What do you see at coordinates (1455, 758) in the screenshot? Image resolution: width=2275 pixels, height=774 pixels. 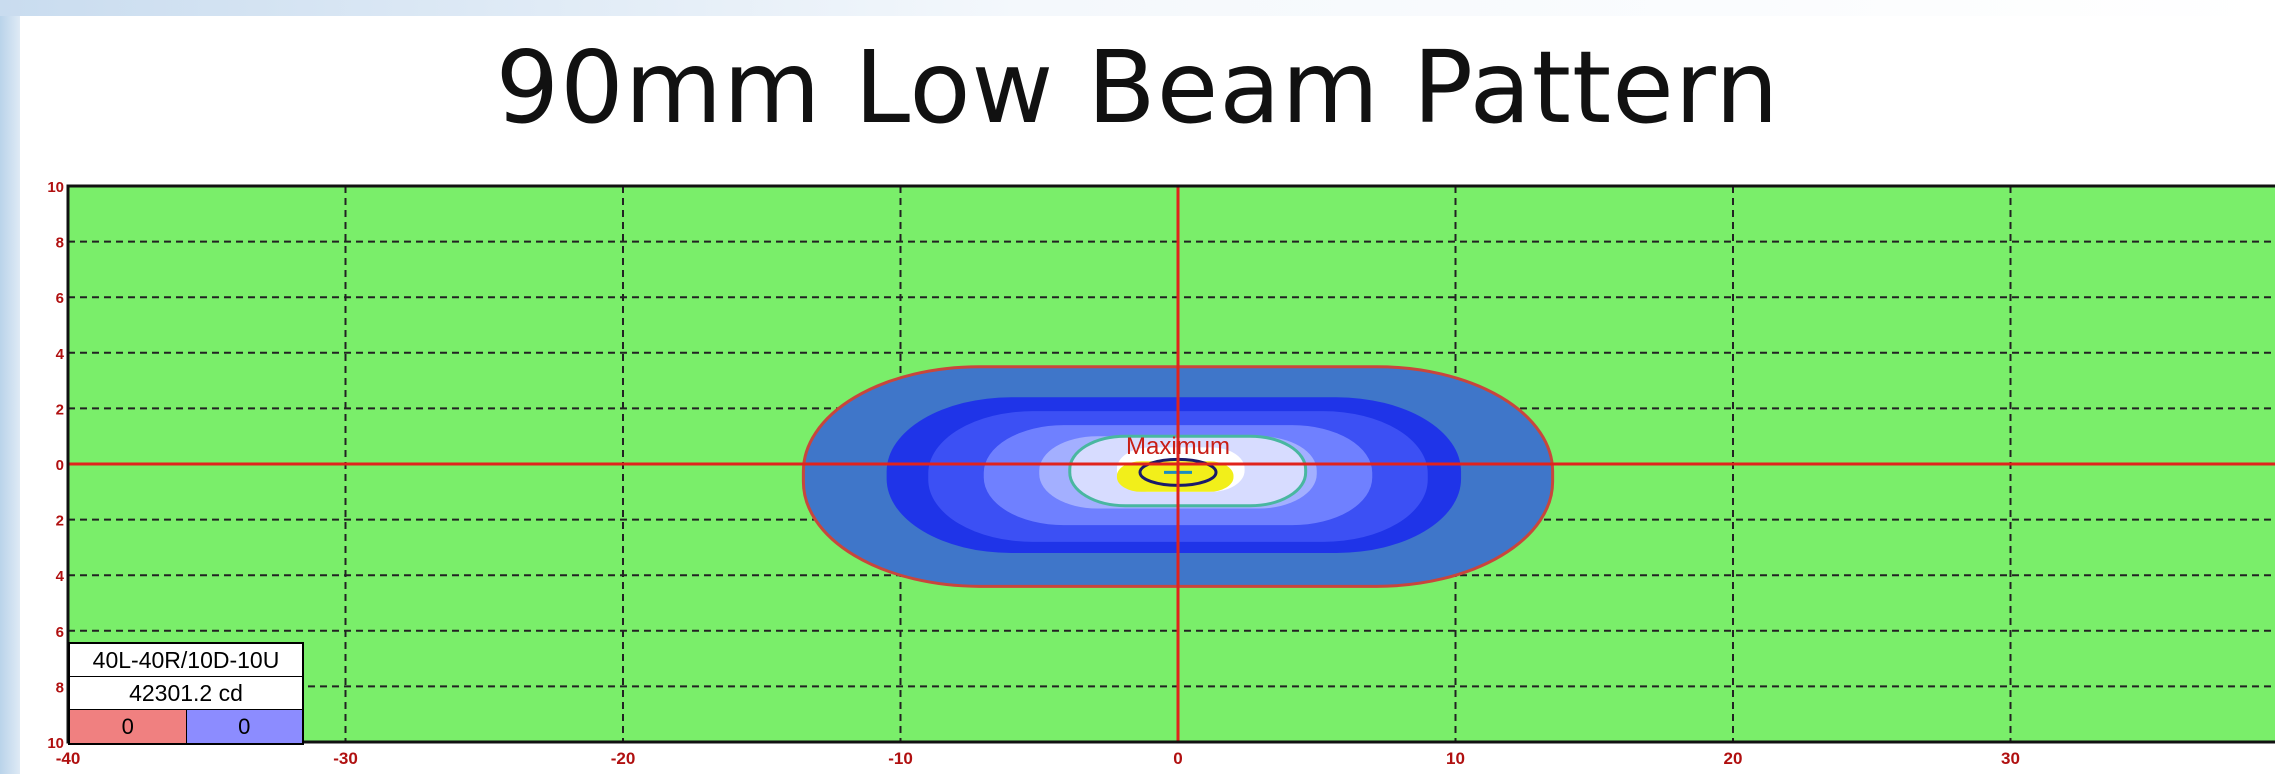 I see `x-tick-label: 10` at bounding box center [1455, 758].